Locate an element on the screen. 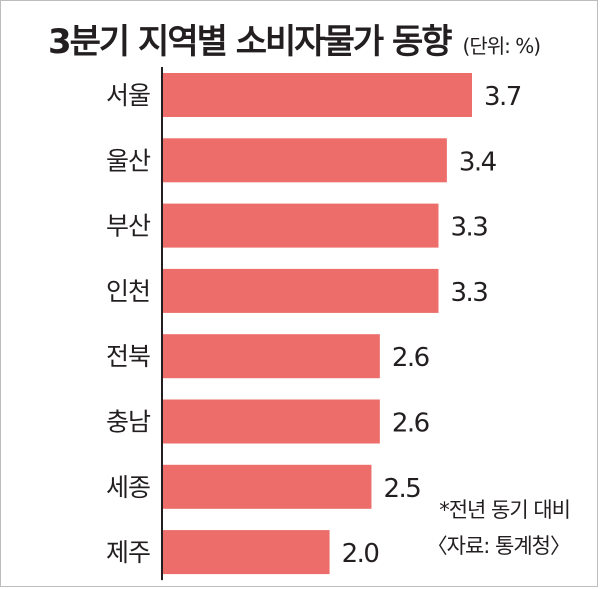  category-label: 서울 is located at coordinates (128, 95).